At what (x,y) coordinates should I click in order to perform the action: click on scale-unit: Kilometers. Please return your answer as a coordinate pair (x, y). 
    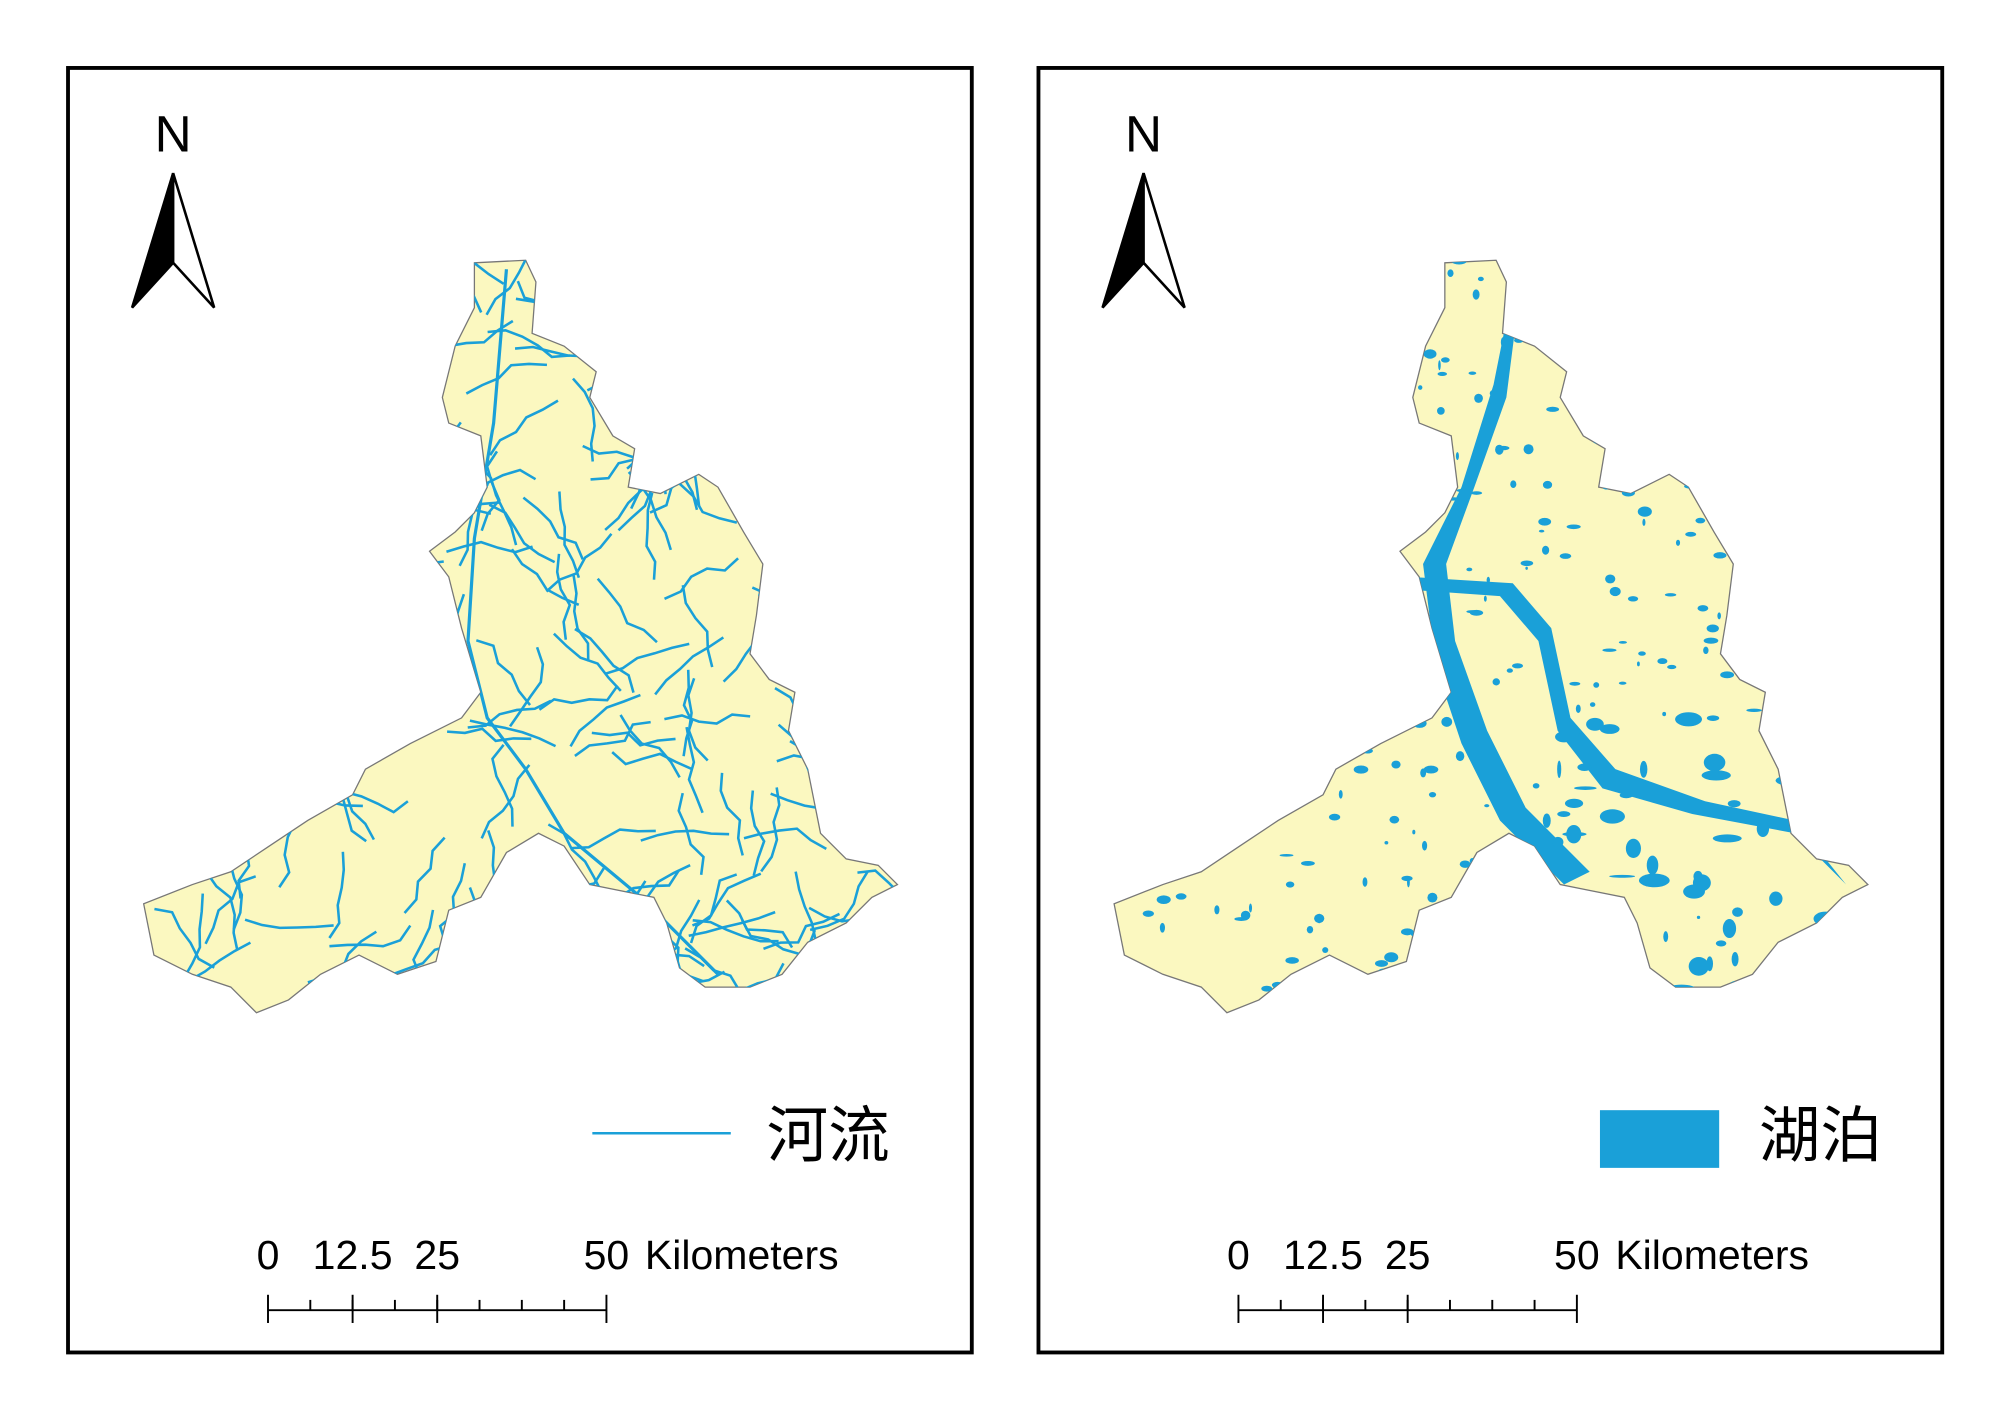
    Looking at the image, I should click on (742, 1255).